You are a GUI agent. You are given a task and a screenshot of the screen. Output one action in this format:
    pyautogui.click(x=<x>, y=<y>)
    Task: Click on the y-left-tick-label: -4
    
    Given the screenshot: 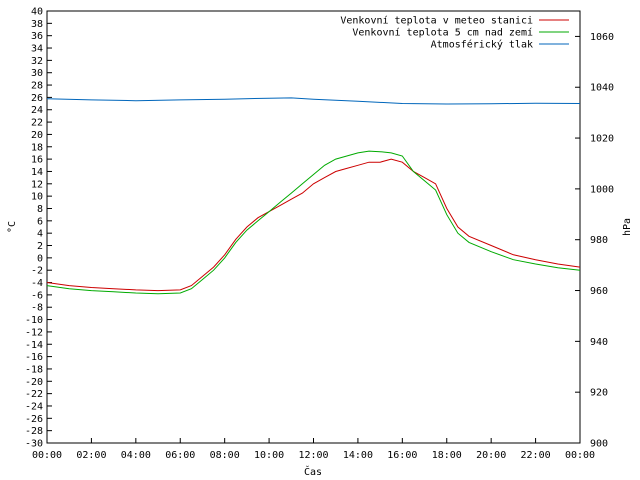 What is the action you would take?
    pyautogui.click(x=37, y=283)
    